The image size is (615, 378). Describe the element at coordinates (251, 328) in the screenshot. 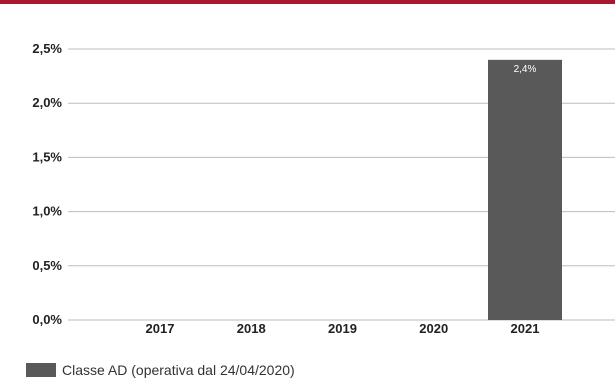

I see `x-tick-label: 2018` at that location.